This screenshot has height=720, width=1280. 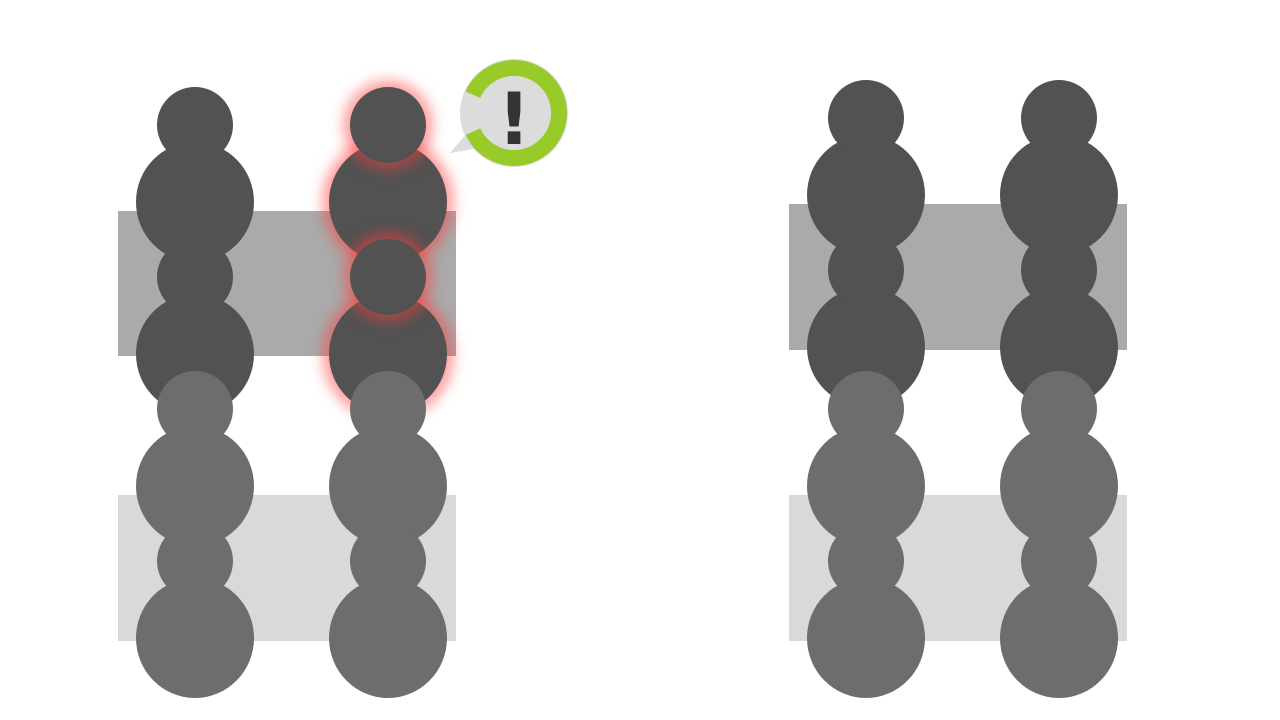 What do you see at coordinates (514, 119) in the screenshot?
I see `alert-mark: !` at bounding box center [514, 119].